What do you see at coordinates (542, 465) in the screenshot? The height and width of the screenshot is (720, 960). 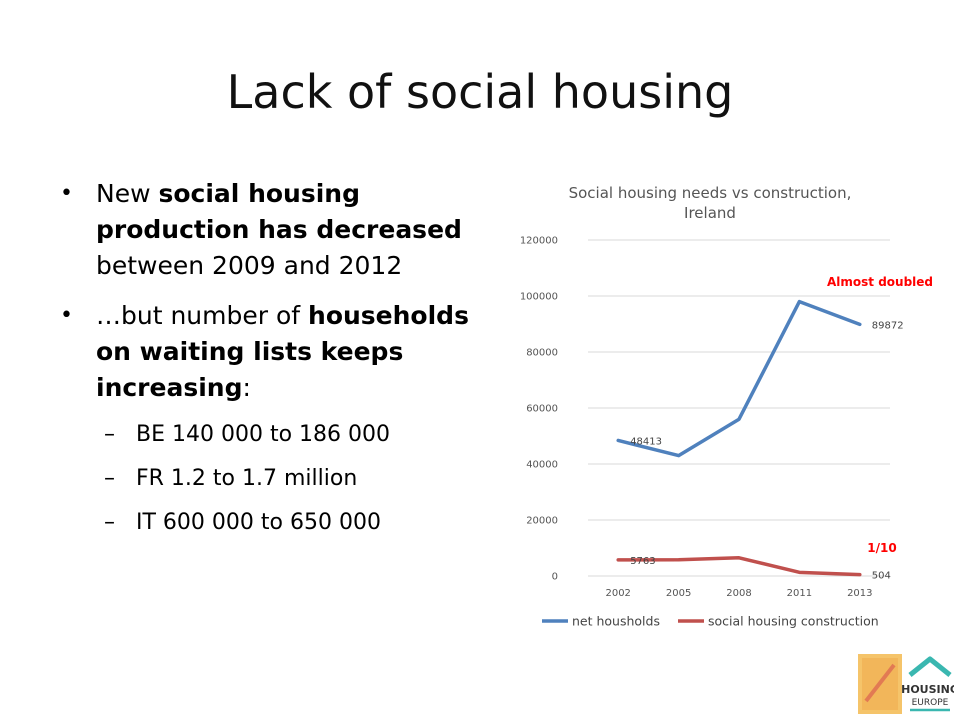 I see `y-tick-label: 40000` at bounding box center [542, 465].